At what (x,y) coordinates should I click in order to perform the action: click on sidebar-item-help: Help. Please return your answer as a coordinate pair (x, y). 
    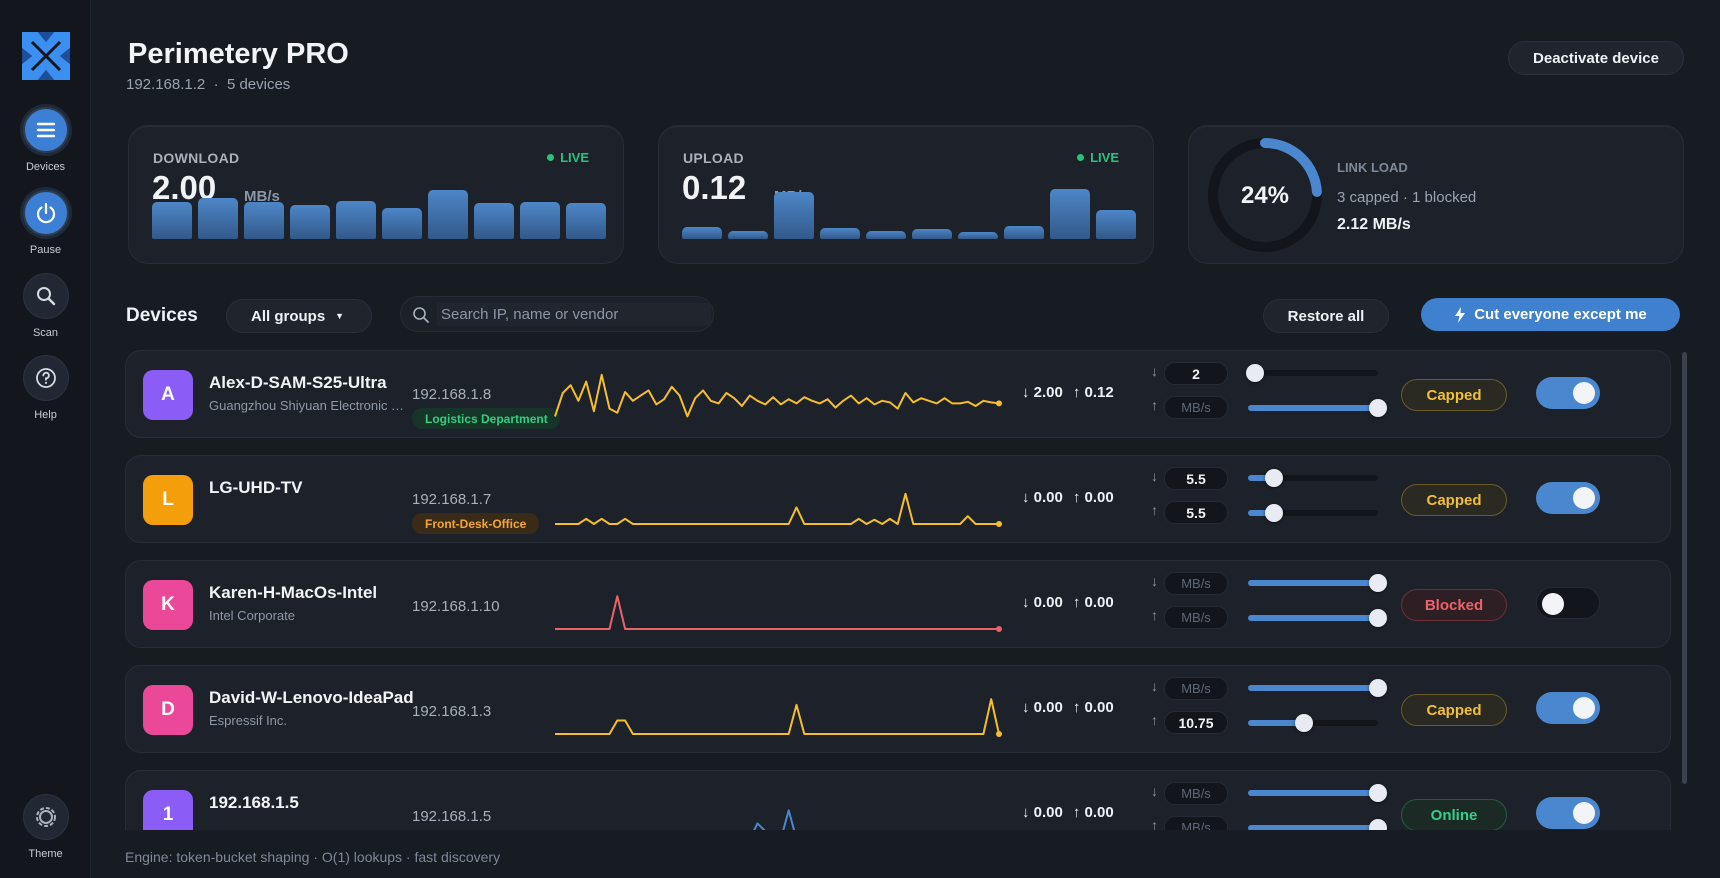
    Looking at the image, I should click on (45, 388).